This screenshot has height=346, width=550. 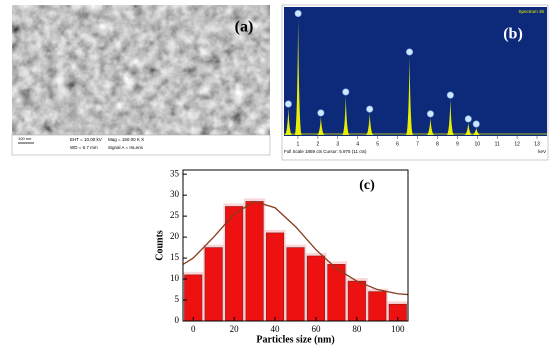 I want to click on x-tick-label: 20, so click(x=235, y=329).